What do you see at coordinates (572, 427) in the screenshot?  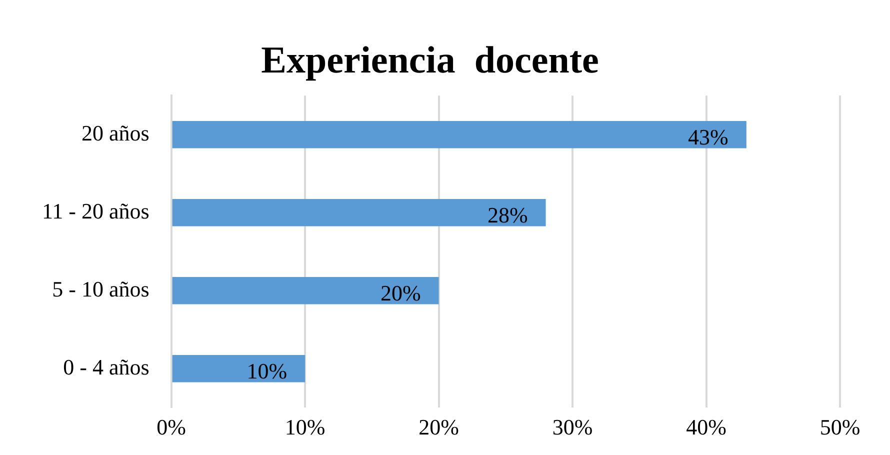 I see `x-tick-label: 30%` at bounding box center [572, 427].